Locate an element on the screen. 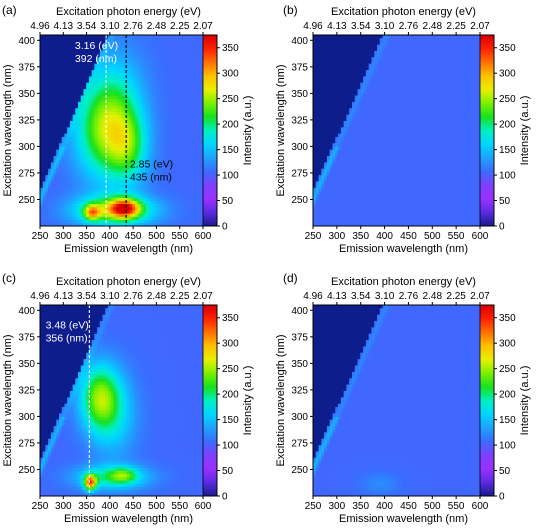 This screenshot has width=550, height=532. x-tick-label: 600 is located at coordinates (203, 236).